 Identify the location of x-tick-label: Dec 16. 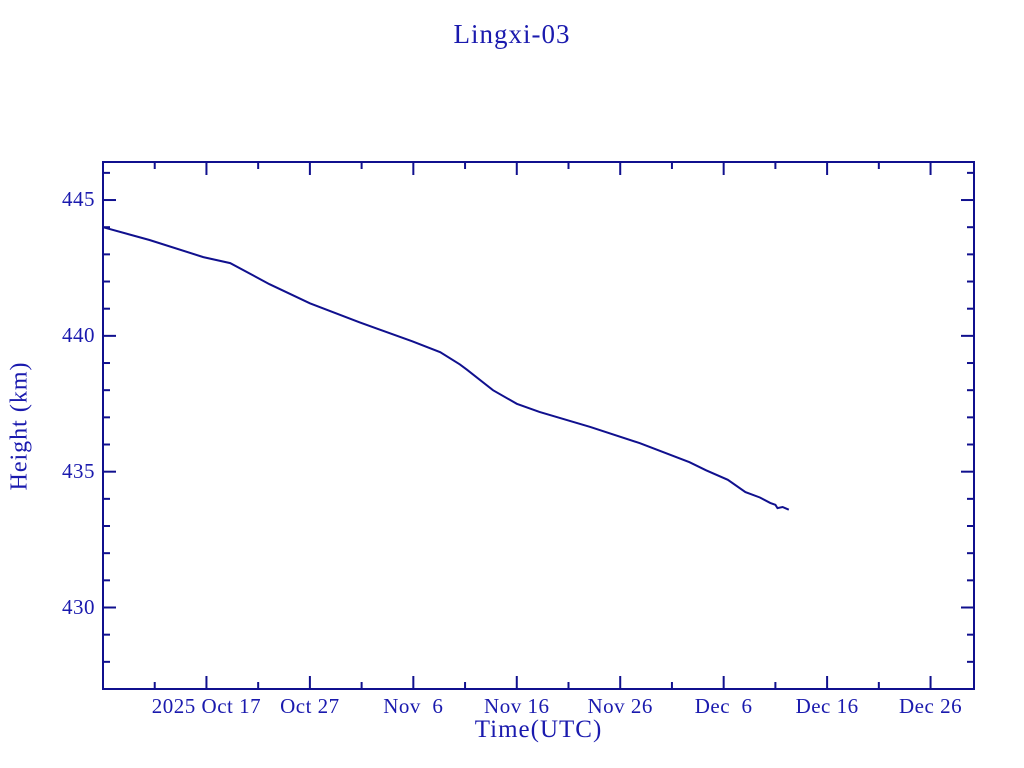
(827, 706).